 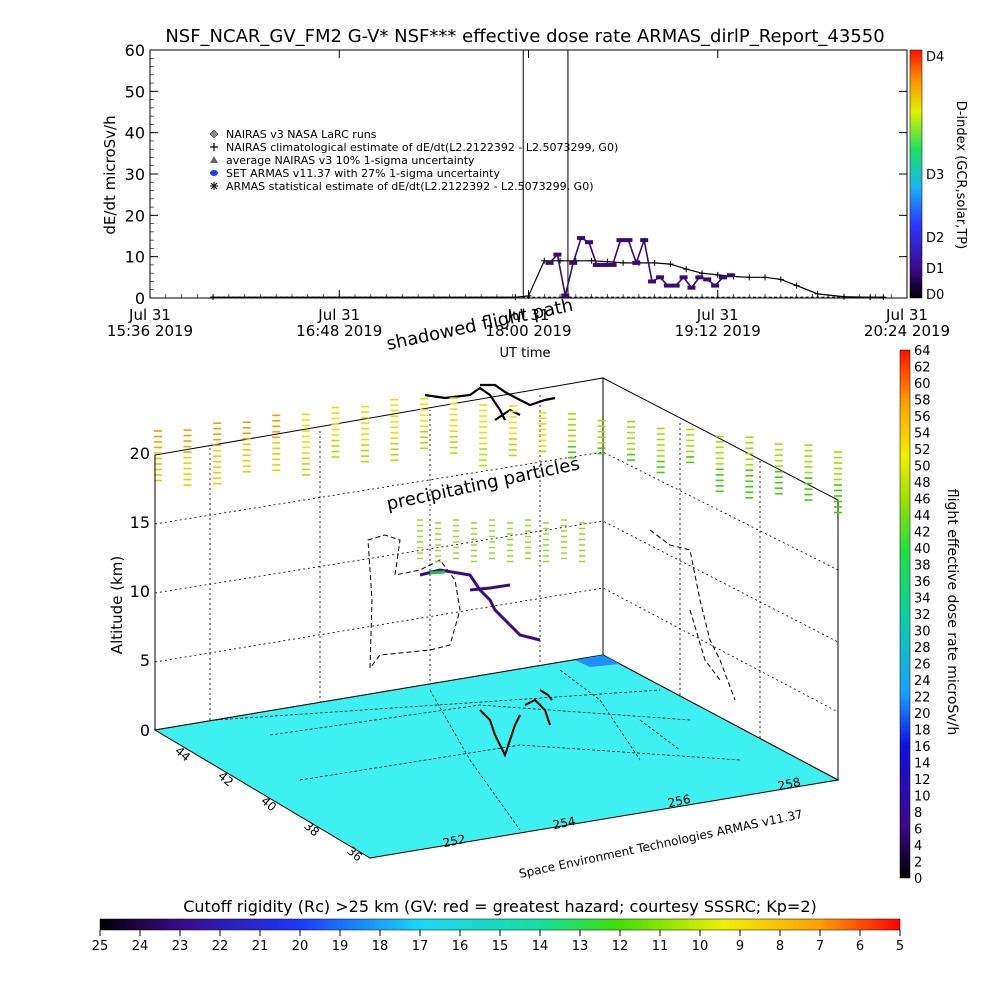 What do you see at coordinates (477, 750) in the screenshot?
I see `state-borders` at bounding box center [477, 750].